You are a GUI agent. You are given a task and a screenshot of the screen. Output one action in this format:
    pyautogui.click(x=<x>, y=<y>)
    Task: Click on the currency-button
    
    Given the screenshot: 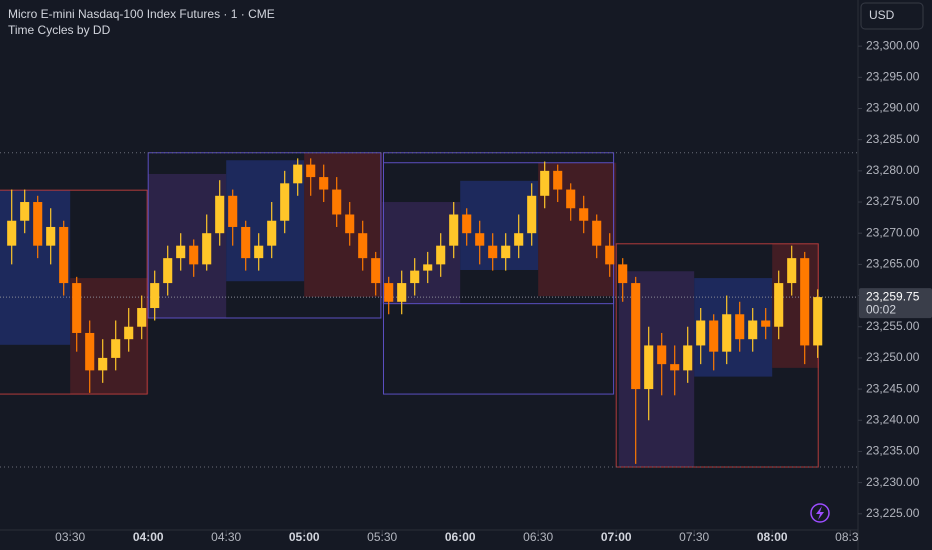 What is the action you would take?
    pyautogui.click(x=892, y=16)
    